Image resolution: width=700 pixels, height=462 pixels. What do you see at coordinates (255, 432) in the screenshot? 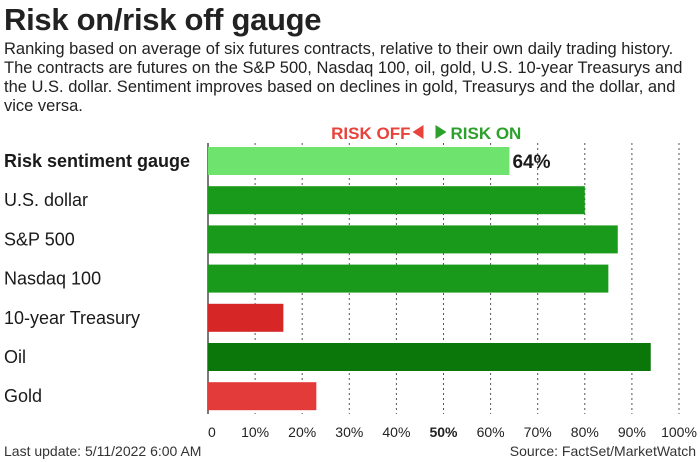
I see `x-tick-label: 10%` at bounding box center [255, 432].